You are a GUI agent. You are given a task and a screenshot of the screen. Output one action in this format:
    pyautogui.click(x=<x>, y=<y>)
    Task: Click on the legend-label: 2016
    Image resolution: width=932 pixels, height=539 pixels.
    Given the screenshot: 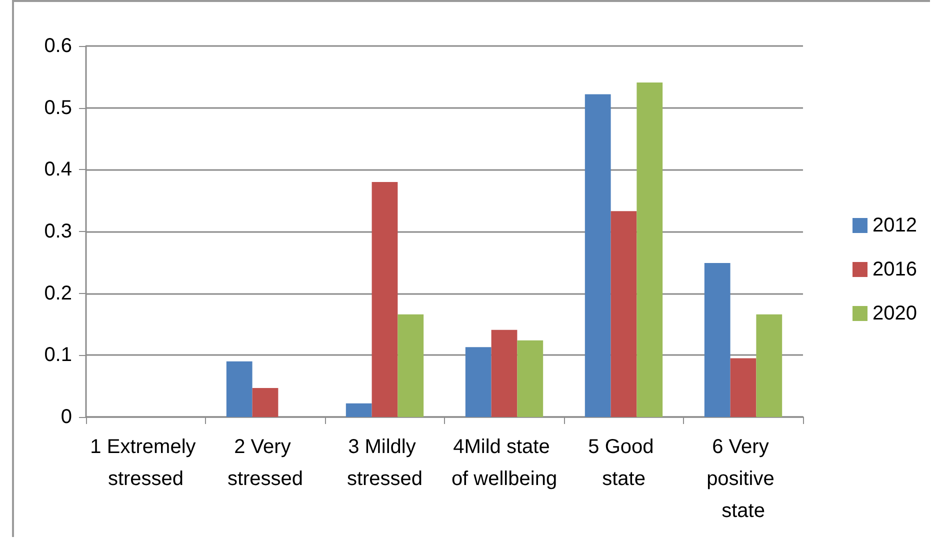 What is the action you would take?
    pyautogui.click(x=895, y=269)
    